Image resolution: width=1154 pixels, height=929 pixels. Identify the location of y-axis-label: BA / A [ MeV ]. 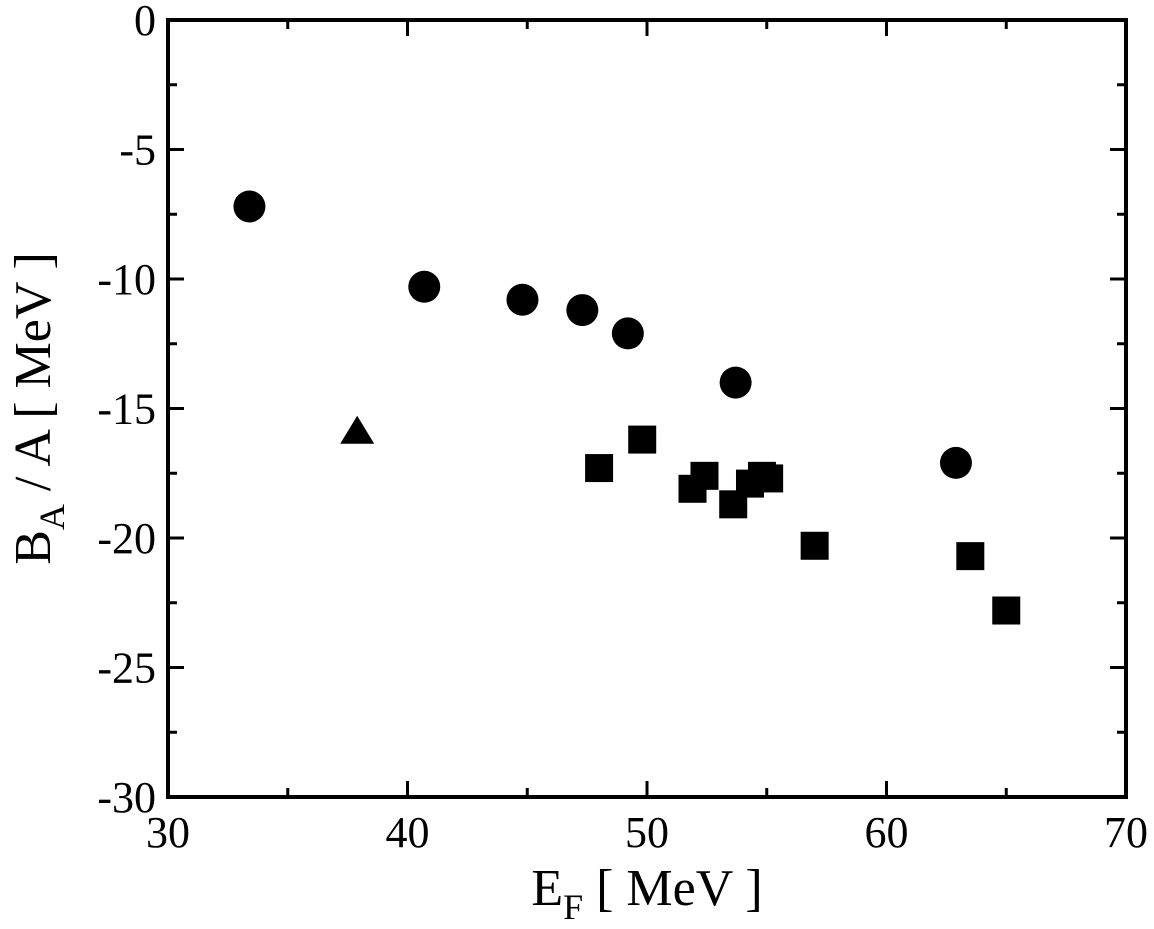
(38, 408).